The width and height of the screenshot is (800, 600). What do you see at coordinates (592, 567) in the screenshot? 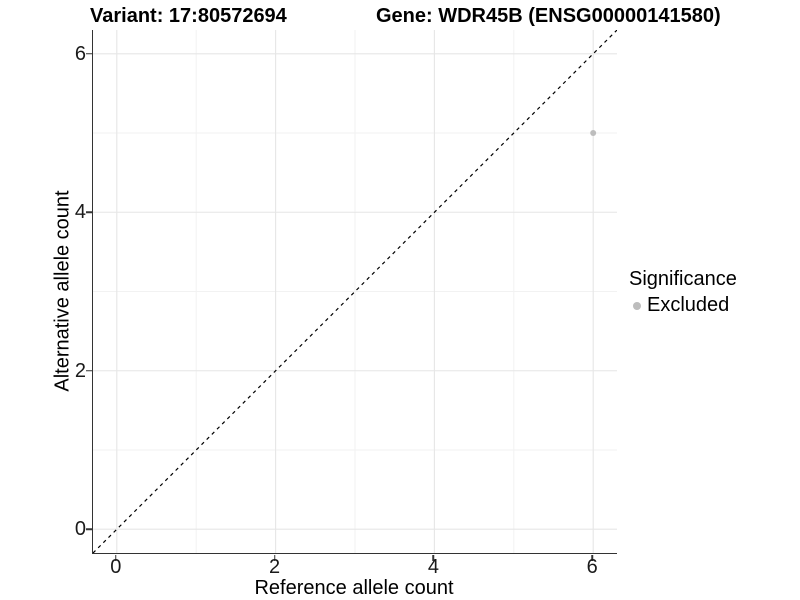
I see `x-axis-tick-label: 6` at bounding box center [592, 567].